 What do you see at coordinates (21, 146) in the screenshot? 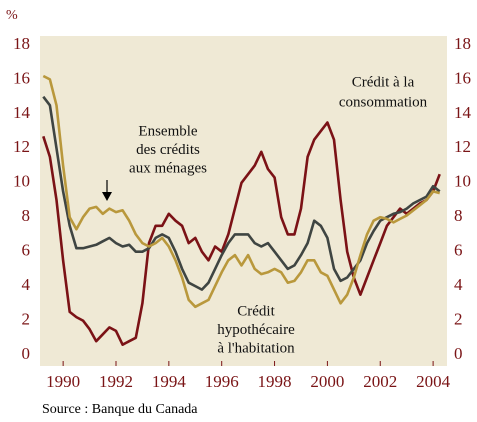
I see `y-tick-label: 12` at bounding box center [21, 146].